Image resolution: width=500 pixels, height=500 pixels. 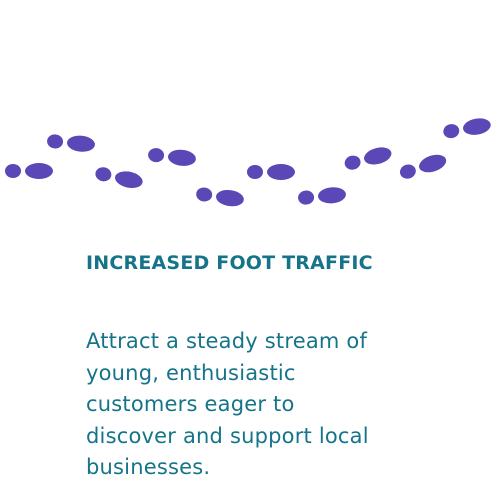 What do you see at coordinates (190, 404) in the screenshot?
I see `description-line: customers eager to` at bounding box center [190, 404].